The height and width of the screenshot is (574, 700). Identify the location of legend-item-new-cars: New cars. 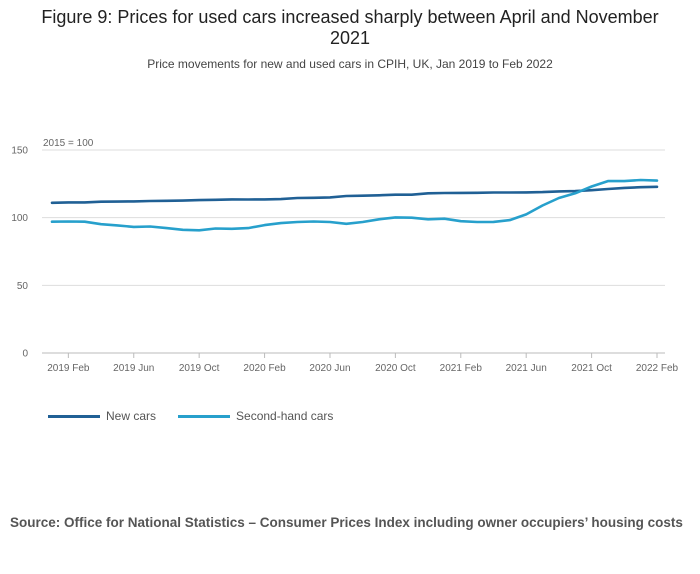
(102, 416).